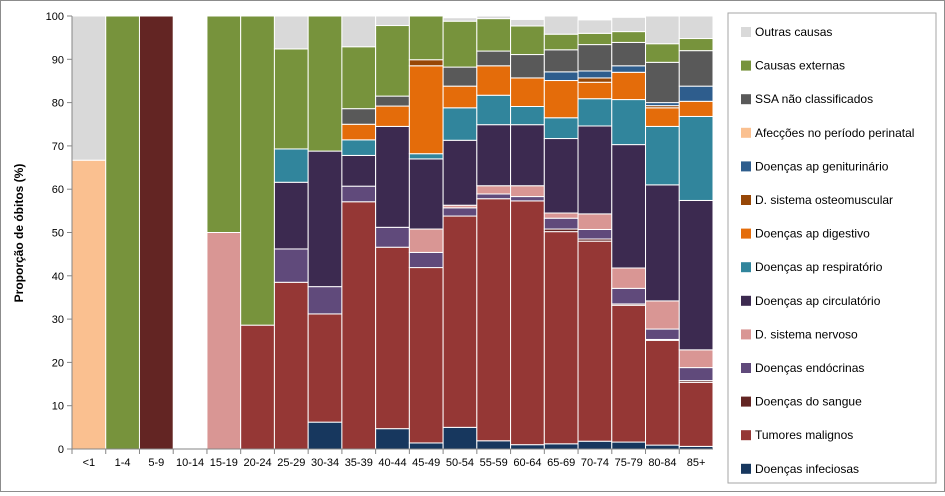 The height and width of the screenshot is (496, 945). I want to click on legend-label: D. sistema osteomuscular, so click(824, 200).